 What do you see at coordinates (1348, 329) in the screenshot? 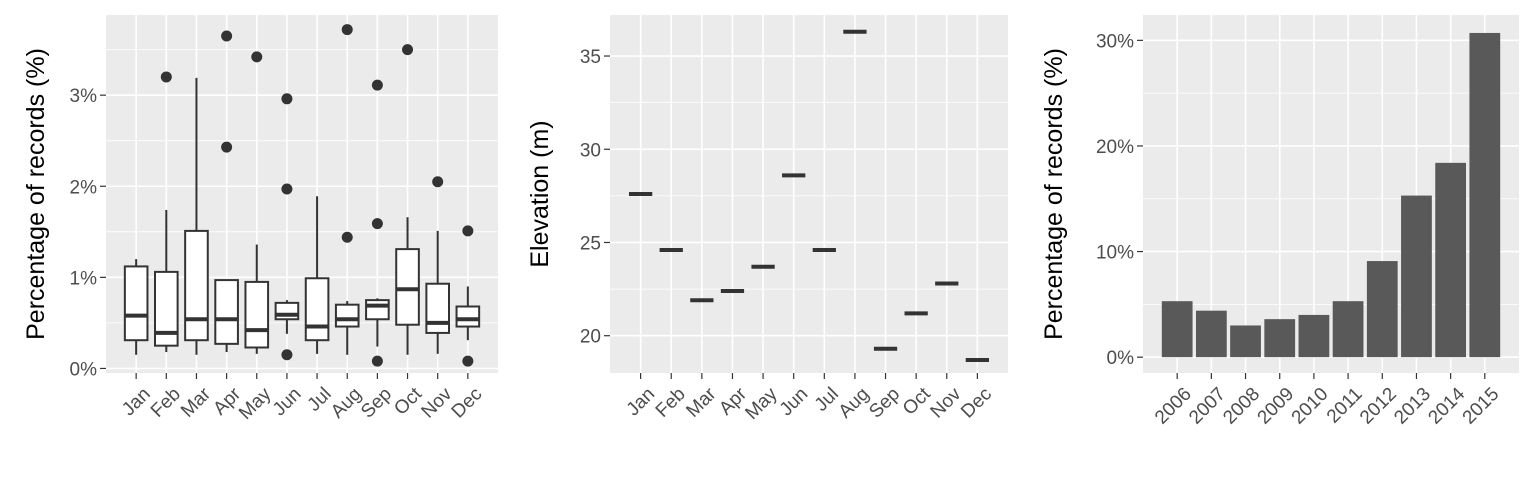
I see `bar-2011` at bounding box center [1348, 329].